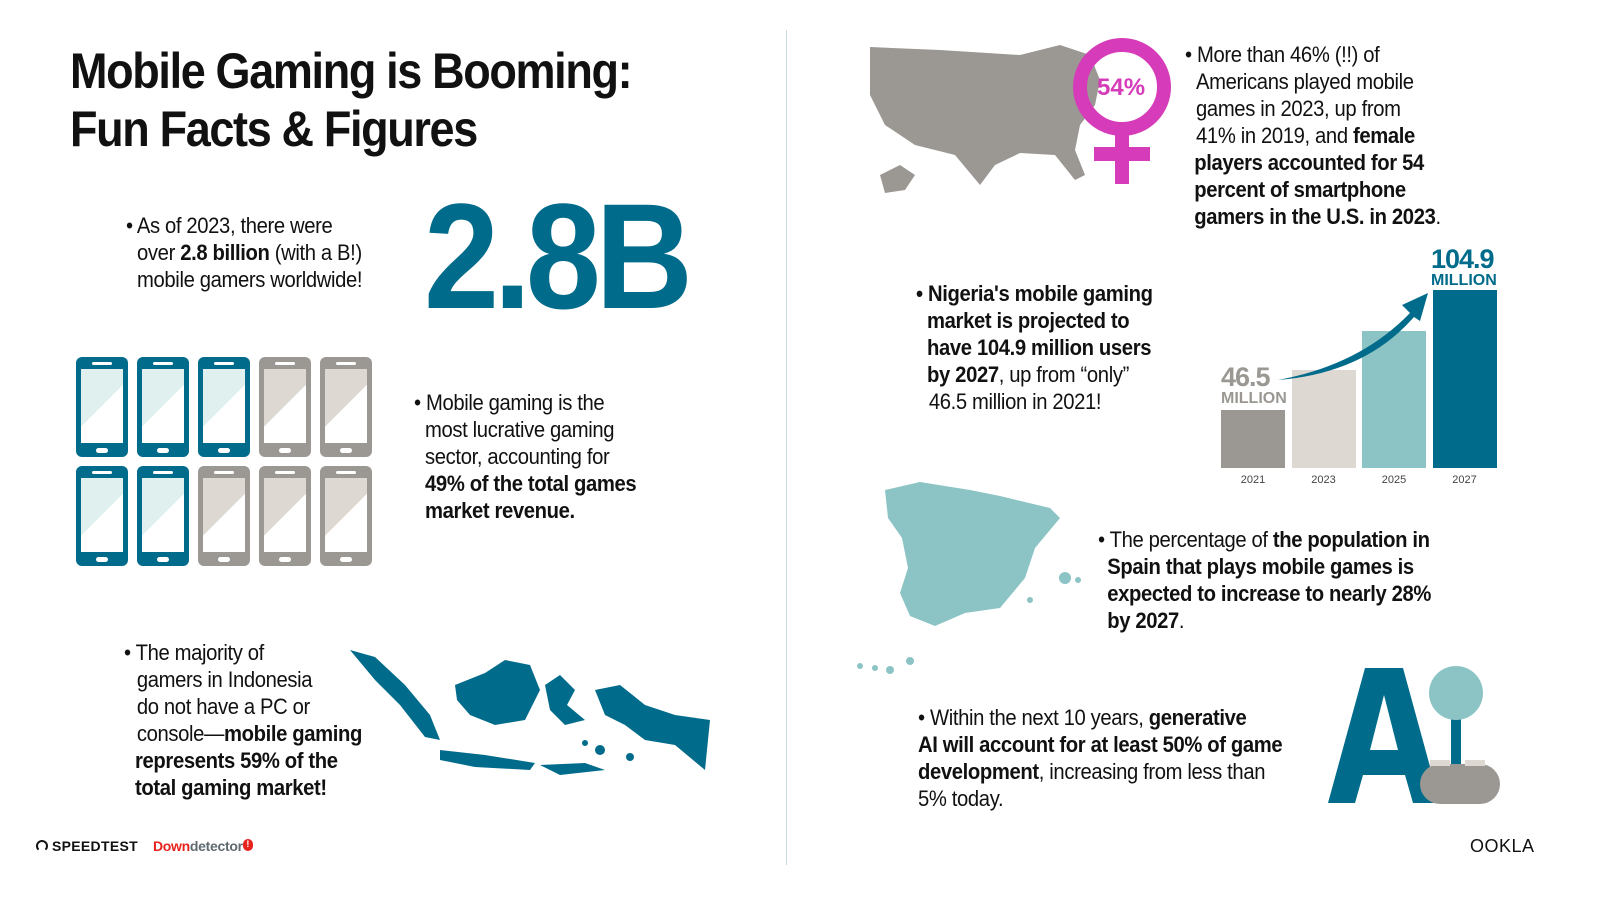 The height and width of the screenshot is (900, 1600). What do you see at coordinates (1028, 320) in the screenshot?
I see `fact-text: market is projected to` at bounding box center [1028, 320].